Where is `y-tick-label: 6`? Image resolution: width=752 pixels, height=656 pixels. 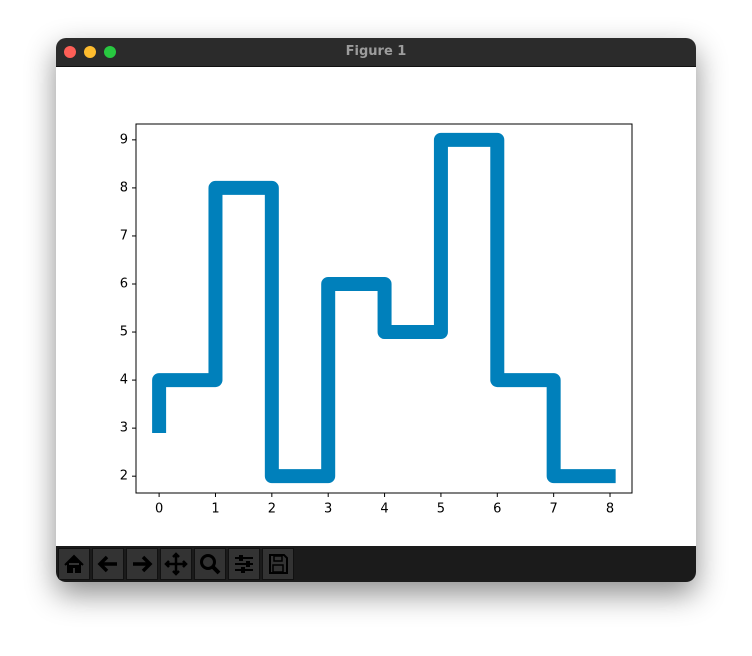 y-tick-label: 6 is located at coordinates (124, 283).